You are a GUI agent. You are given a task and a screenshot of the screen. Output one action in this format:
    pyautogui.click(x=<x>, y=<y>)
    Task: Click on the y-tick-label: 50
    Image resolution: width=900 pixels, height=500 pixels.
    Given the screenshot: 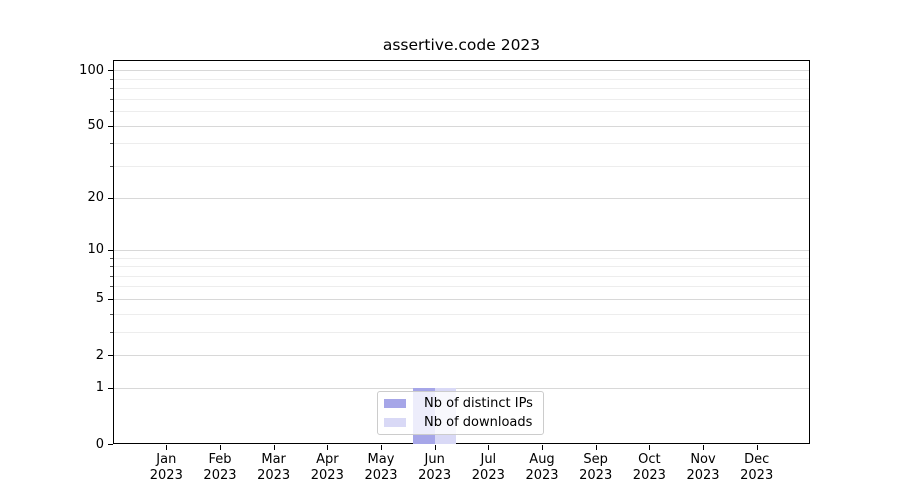 What is the action you would take?
    pyautogui.click(x=95, y=126)
    